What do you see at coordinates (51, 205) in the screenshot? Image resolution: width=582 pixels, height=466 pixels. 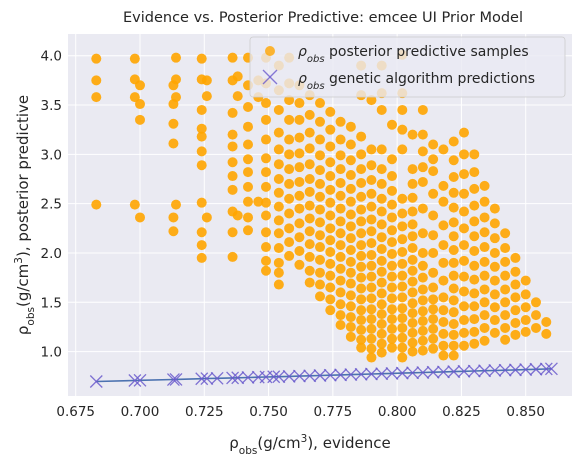 I see `y-tick-labels: 1.0 1.5 2.0 2.5 3.0 3.5 4.0` at bounding box center [51, 205].